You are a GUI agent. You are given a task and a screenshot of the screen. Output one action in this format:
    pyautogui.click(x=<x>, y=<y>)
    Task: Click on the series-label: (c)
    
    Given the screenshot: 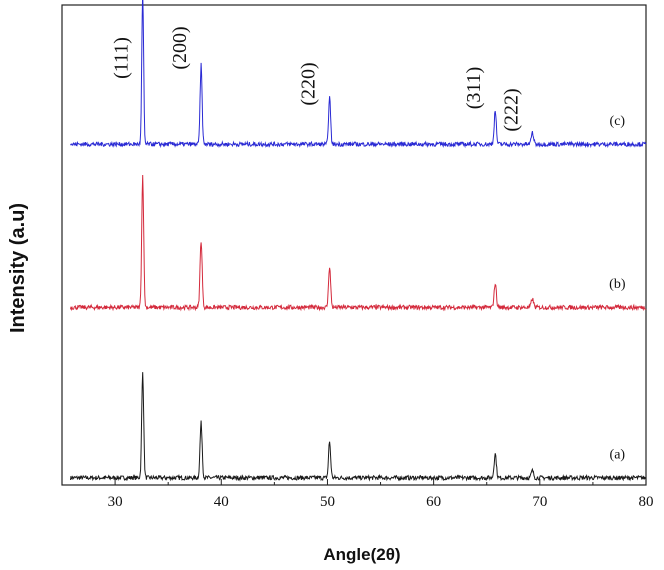 What is the action you would take?
    pyautogui.click(x=618, y=121)
    